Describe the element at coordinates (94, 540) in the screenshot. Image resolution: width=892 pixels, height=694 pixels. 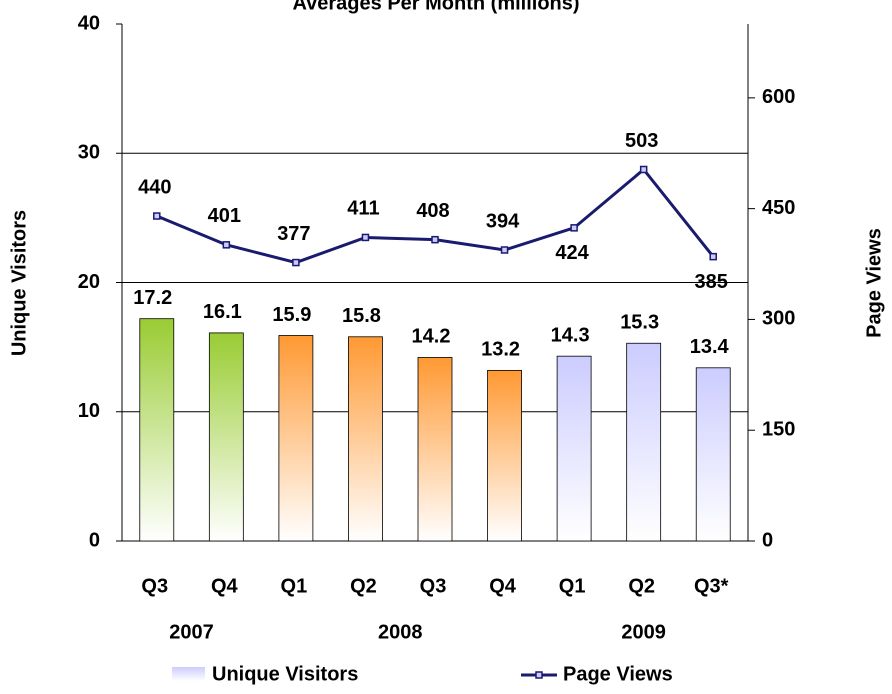
I see `y-tick-label: 0` at that location.